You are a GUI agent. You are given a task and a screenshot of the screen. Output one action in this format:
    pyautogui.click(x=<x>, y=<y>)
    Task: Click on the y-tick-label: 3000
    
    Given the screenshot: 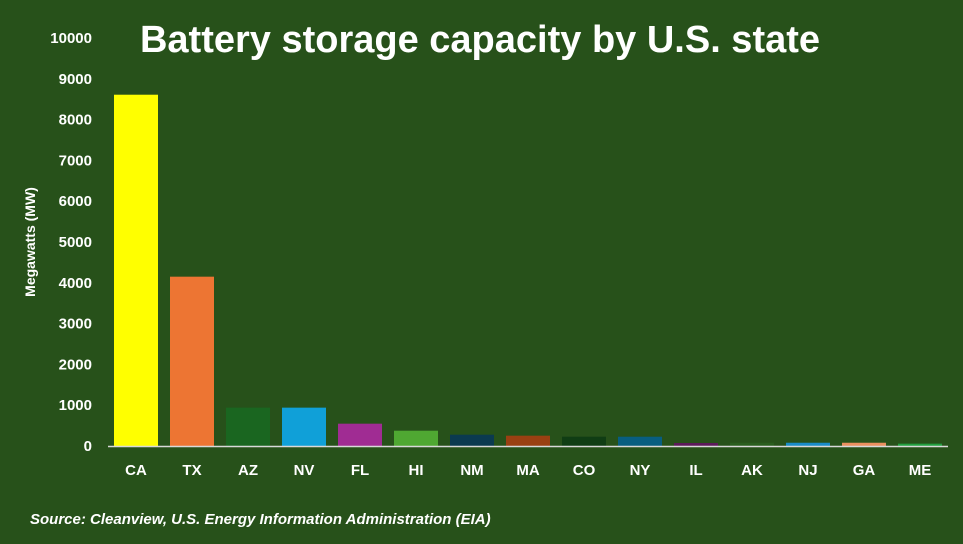 What is the action you would take?
    pyautogui.click(x=75, y=324)
    